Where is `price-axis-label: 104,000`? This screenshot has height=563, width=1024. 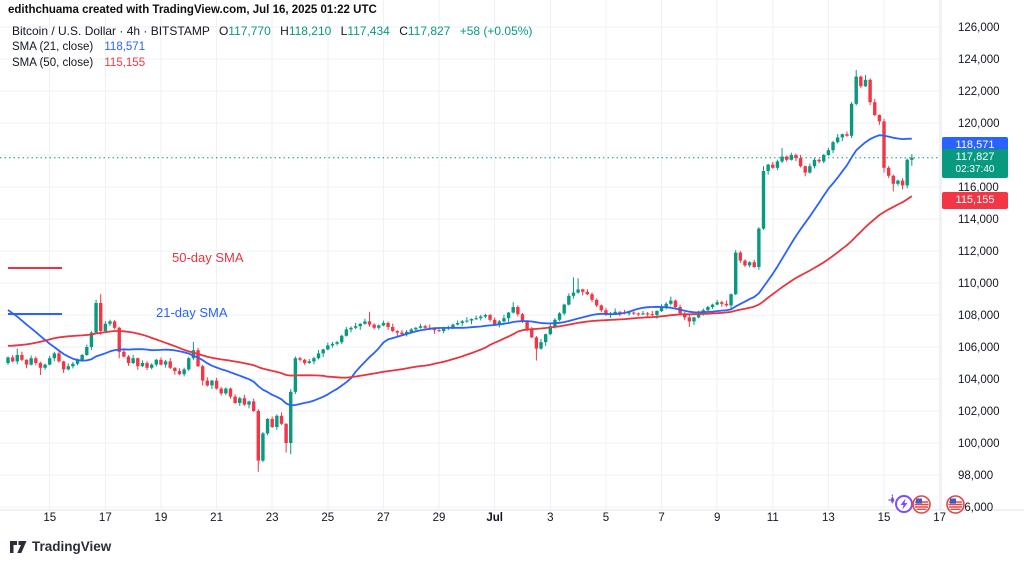 price-axis-label: 104,000 is located at coordinates (979, 380).